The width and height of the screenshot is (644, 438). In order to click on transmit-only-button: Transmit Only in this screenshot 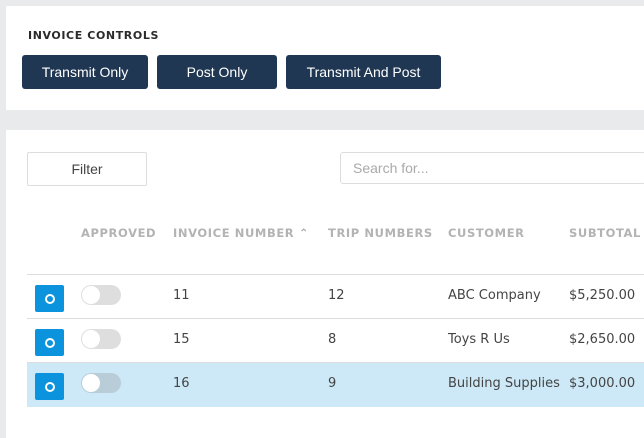, I will do `click(85, 72)`.